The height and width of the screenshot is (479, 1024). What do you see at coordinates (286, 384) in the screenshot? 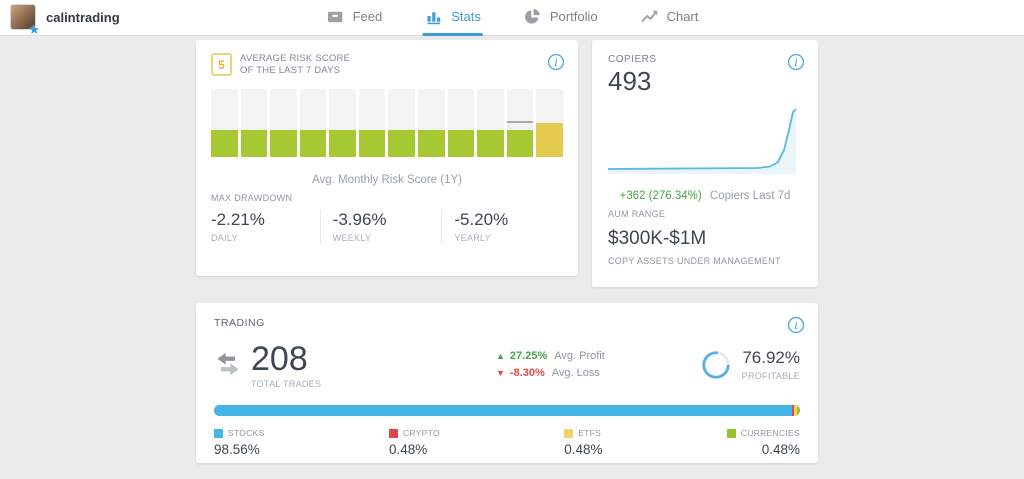
I see `total-trades-label: TOTAL TRADES` at bounding box center [286, 384].